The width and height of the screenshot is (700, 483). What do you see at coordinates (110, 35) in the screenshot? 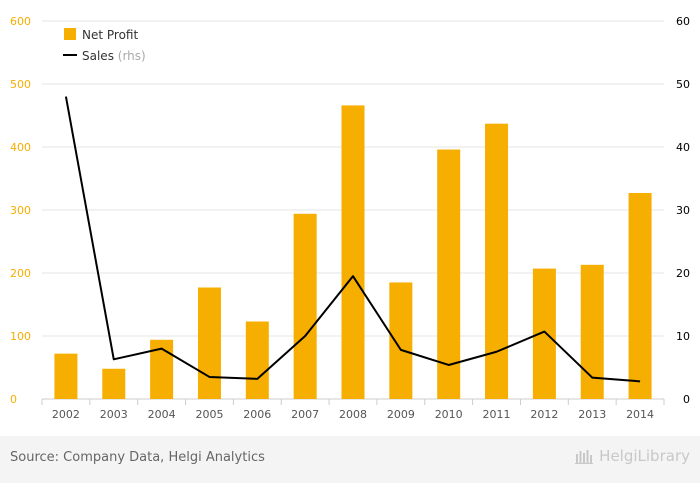
I see `legend-label-net-profit: Net Profit` at bounding box center [110, 35].